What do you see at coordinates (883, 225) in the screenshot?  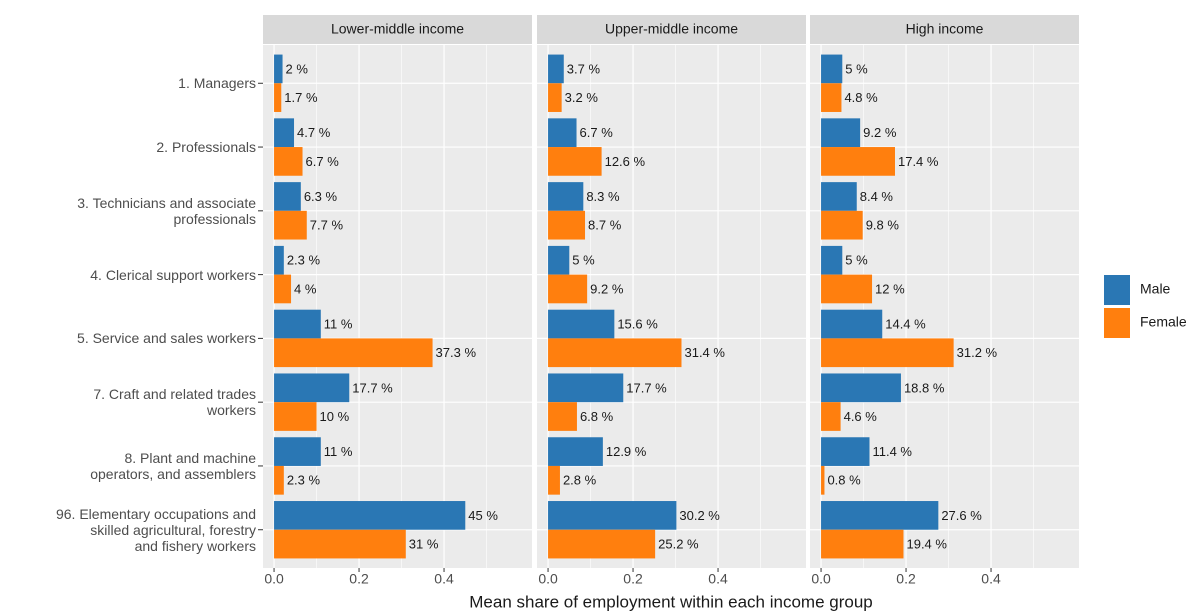 I see `value-label: 9.8 %` at bounding box center [883, 225].